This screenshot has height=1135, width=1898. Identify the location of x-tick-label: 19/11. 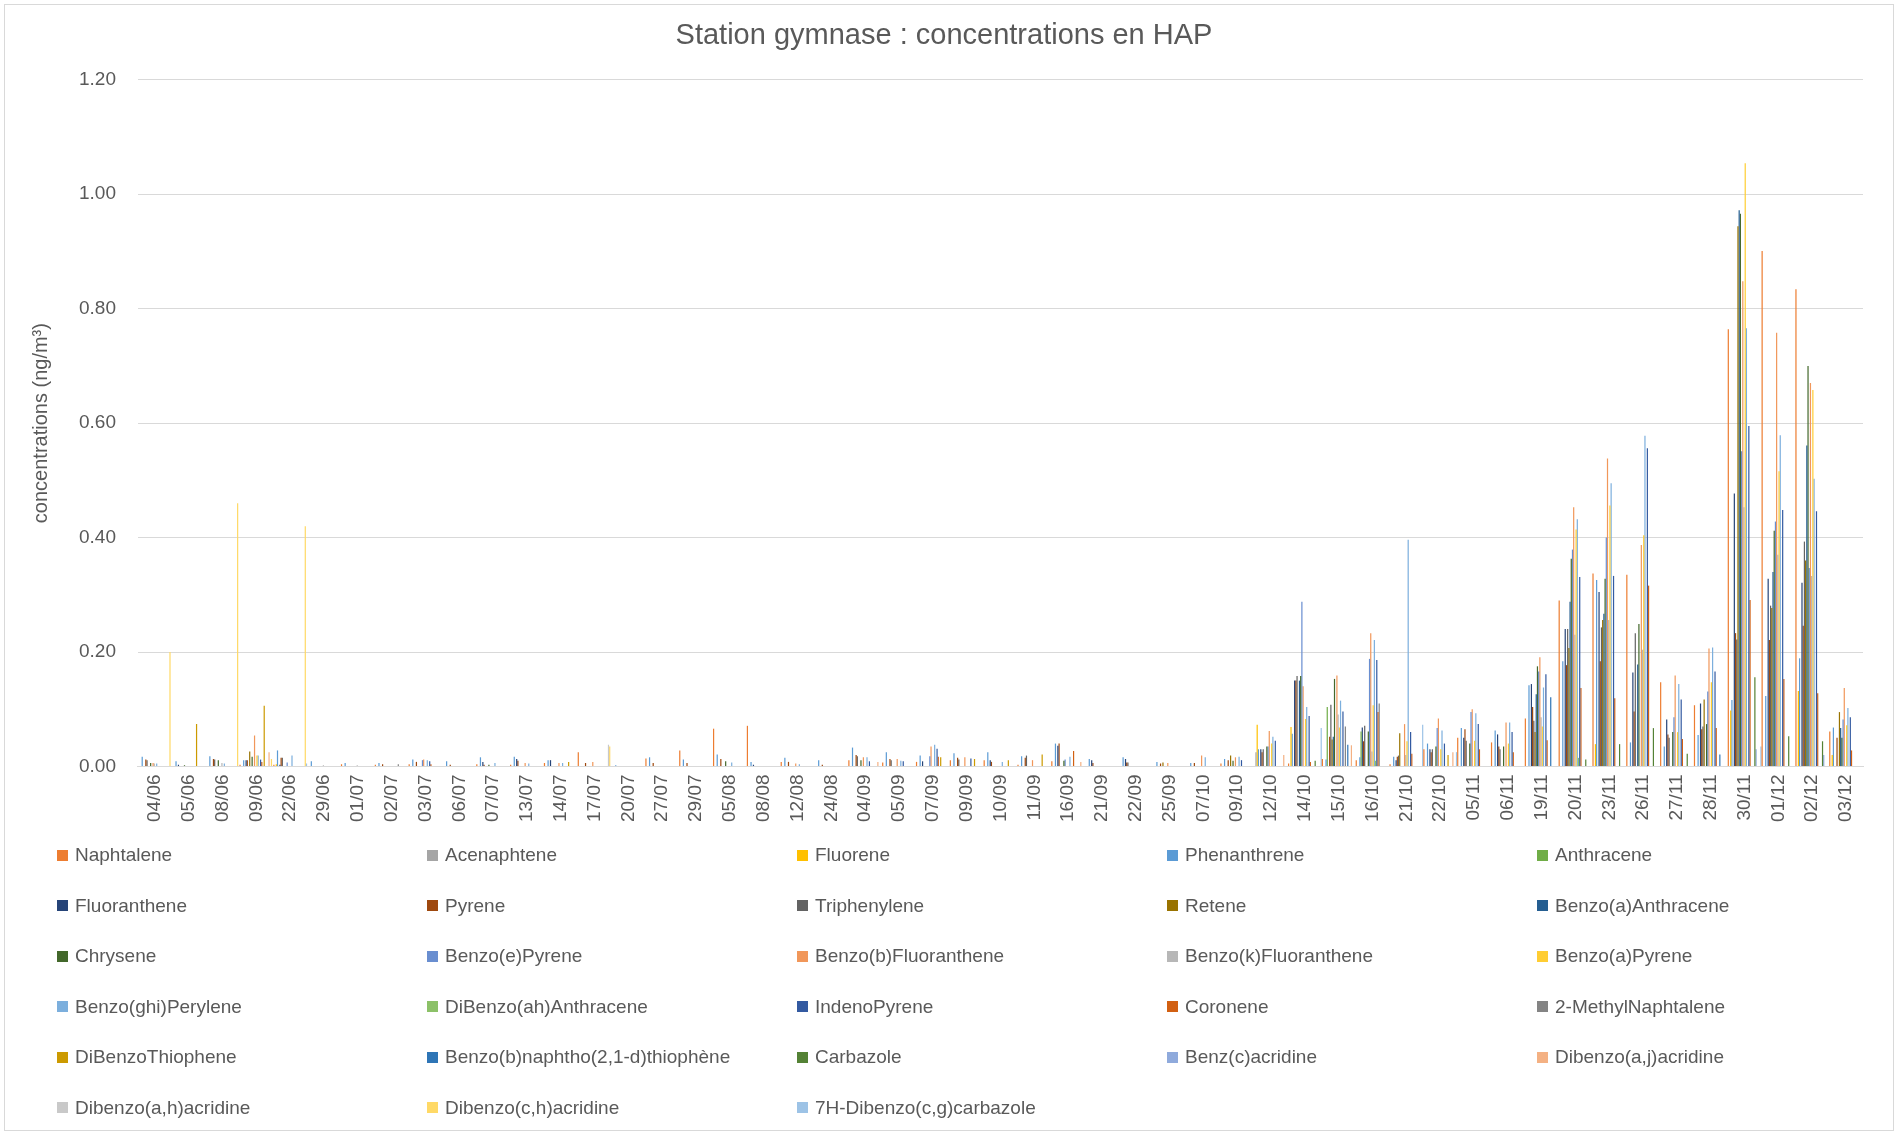
(1540, 797).